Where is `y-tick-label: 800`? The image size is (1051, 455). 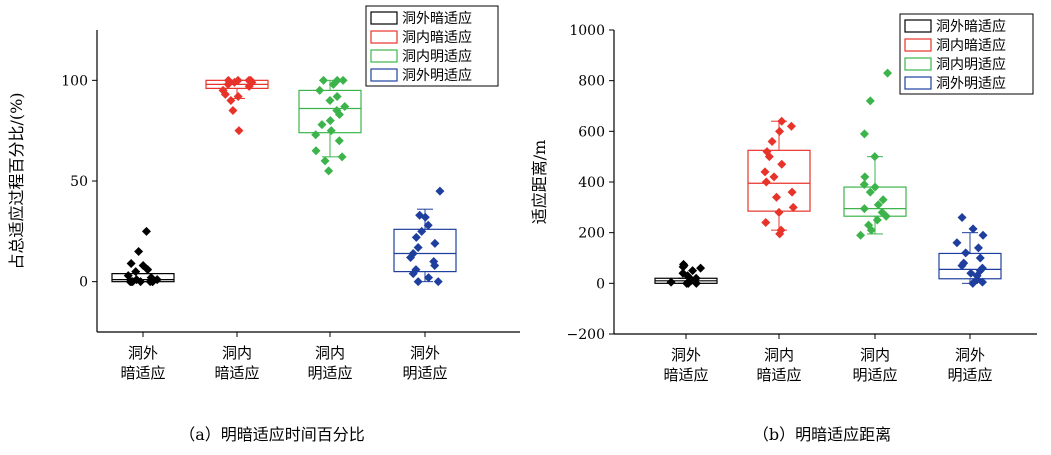 y-tick-label: 800 is located at coordinates (591, 82).